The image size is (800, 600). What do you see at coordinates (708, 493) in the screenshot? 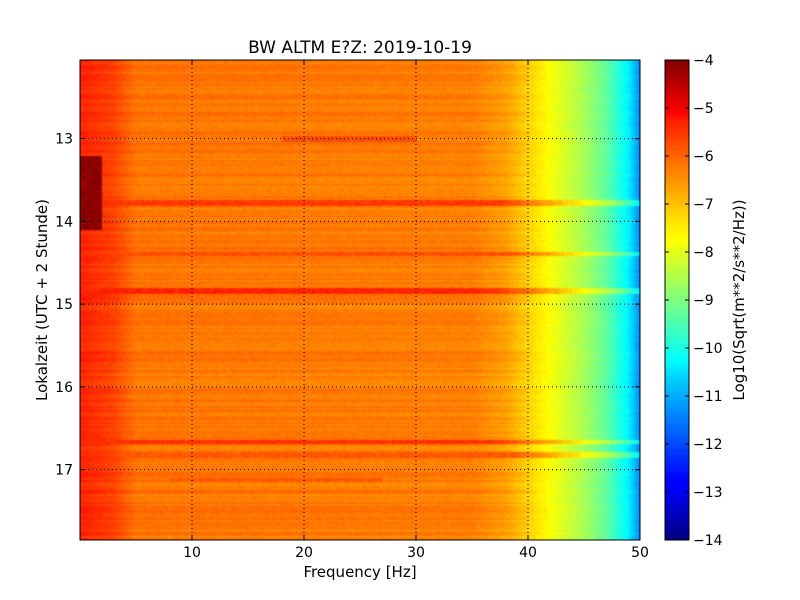
I see `colorbar-tick-label: −13` at bounding box center [708, 493].